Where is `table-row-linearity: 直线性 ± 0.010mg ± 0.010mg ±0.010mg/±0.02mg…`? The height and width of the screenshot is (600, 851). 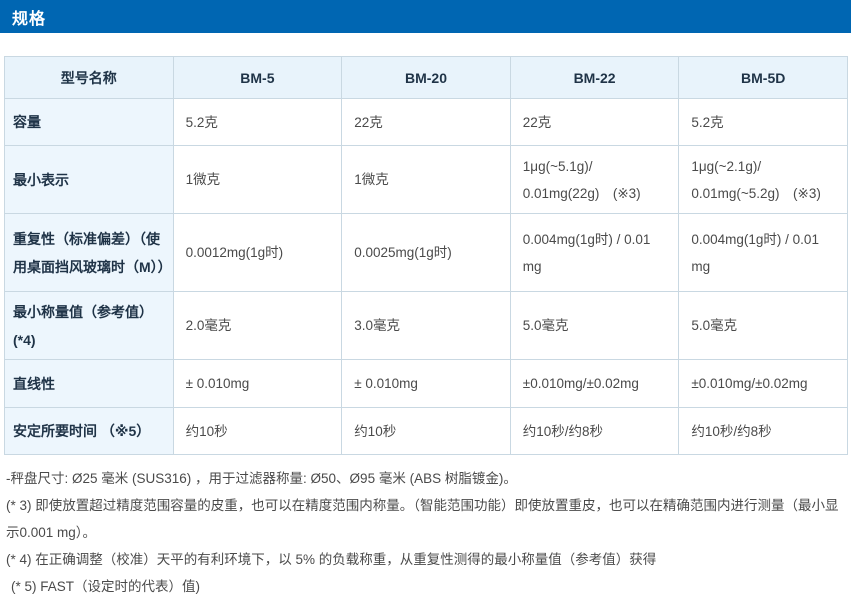 table-row-linearity: 直线性 ± 0.010mg ± 0.010mg ±0.010mg/±0.02mg… is located at coordinates (426, 383).